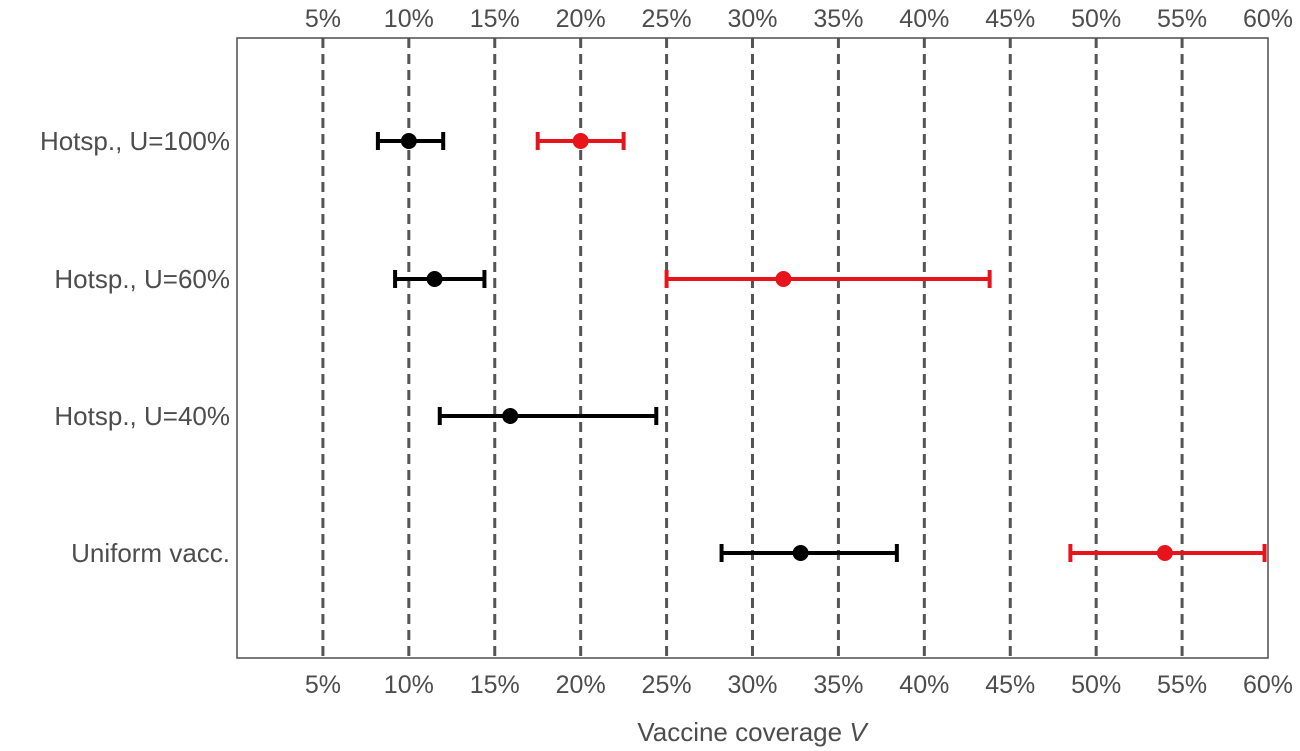 Image resolution: width=1300 pixels, height=751 pixels. Describe the element at coordinates (135, 141) in the screenshot. I see `category-label: Hotsp., U=100%` at that location.